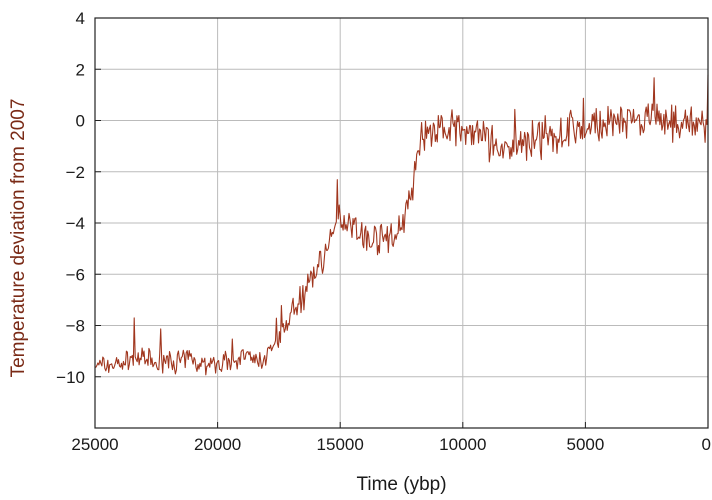 The image size is (712, 500). Describe the element at coordinates (462, 444) in the screenshot. I see `x-tick-label: 10000` at that location.